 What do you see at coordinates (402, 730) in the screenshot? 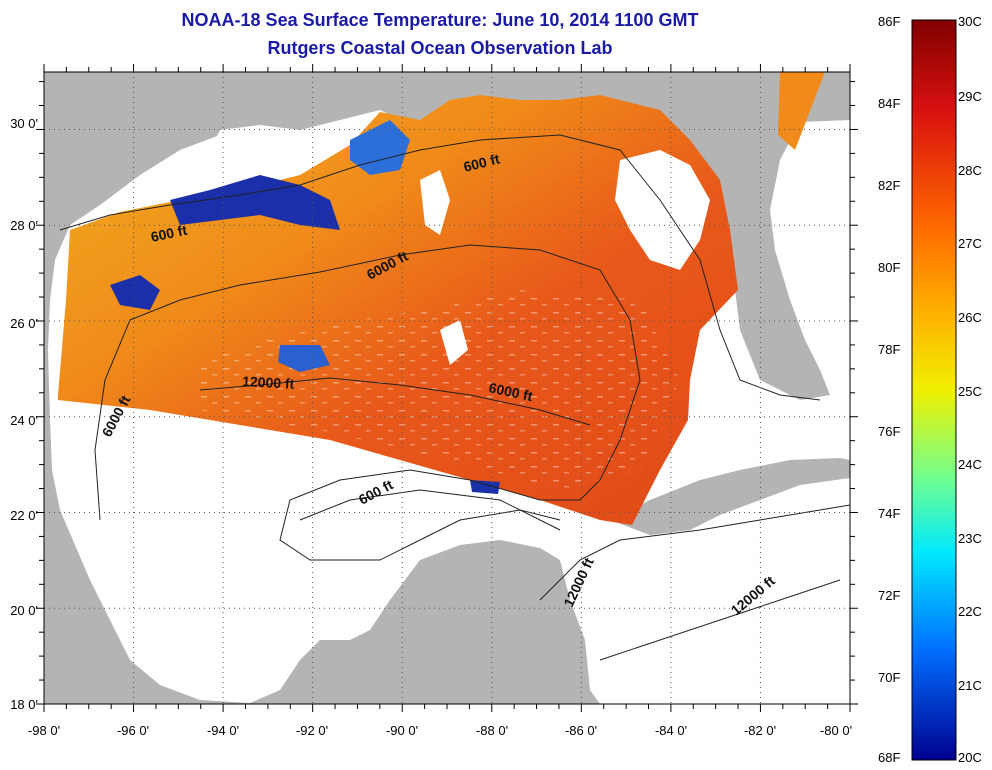
I see `lon-label: -90 0'` at bounding box center [402, 730].